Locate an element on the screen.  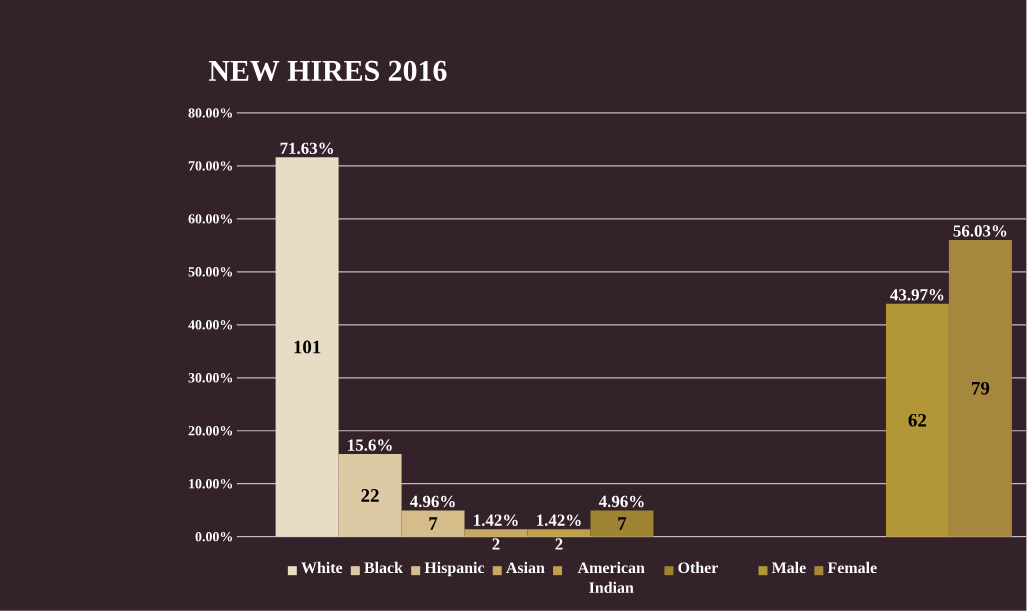
legend-label: Asian is located at coordinates (525, 568).